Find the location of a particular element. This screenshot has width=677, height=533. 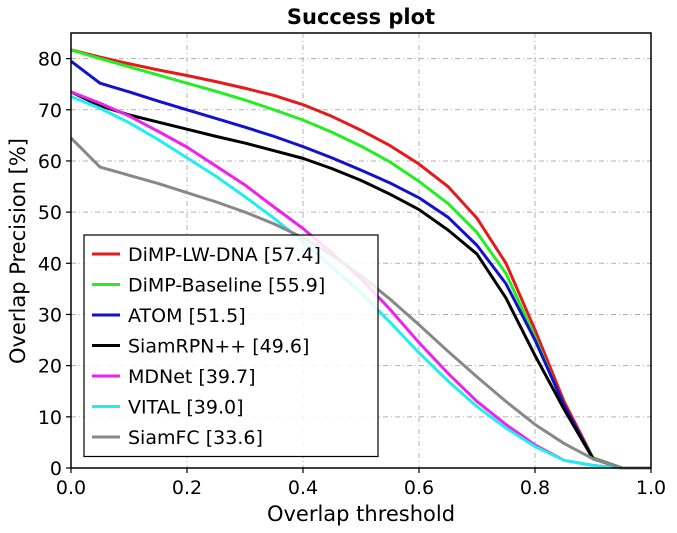

chart-title: Success plot is located at coordinates (361, 17).